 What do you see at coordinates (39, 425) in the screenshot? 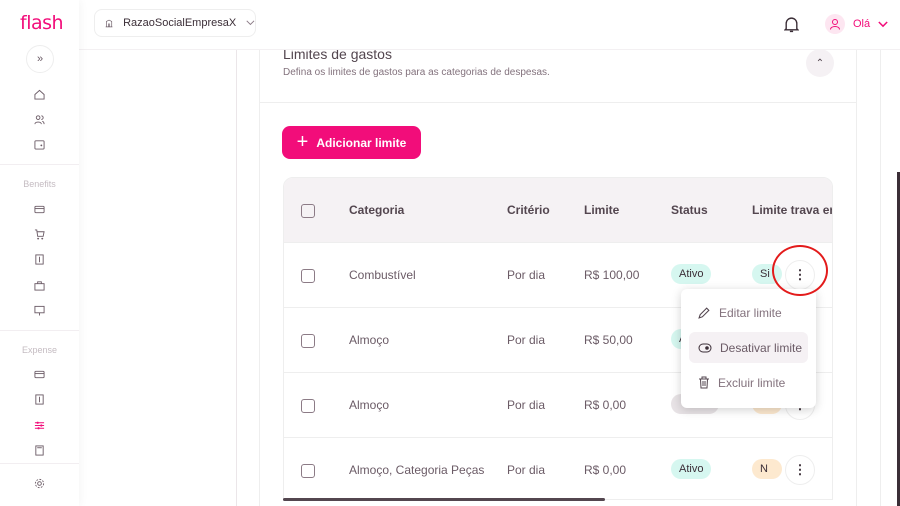
I see `sliders-icon` at bounding box center [39, 425].